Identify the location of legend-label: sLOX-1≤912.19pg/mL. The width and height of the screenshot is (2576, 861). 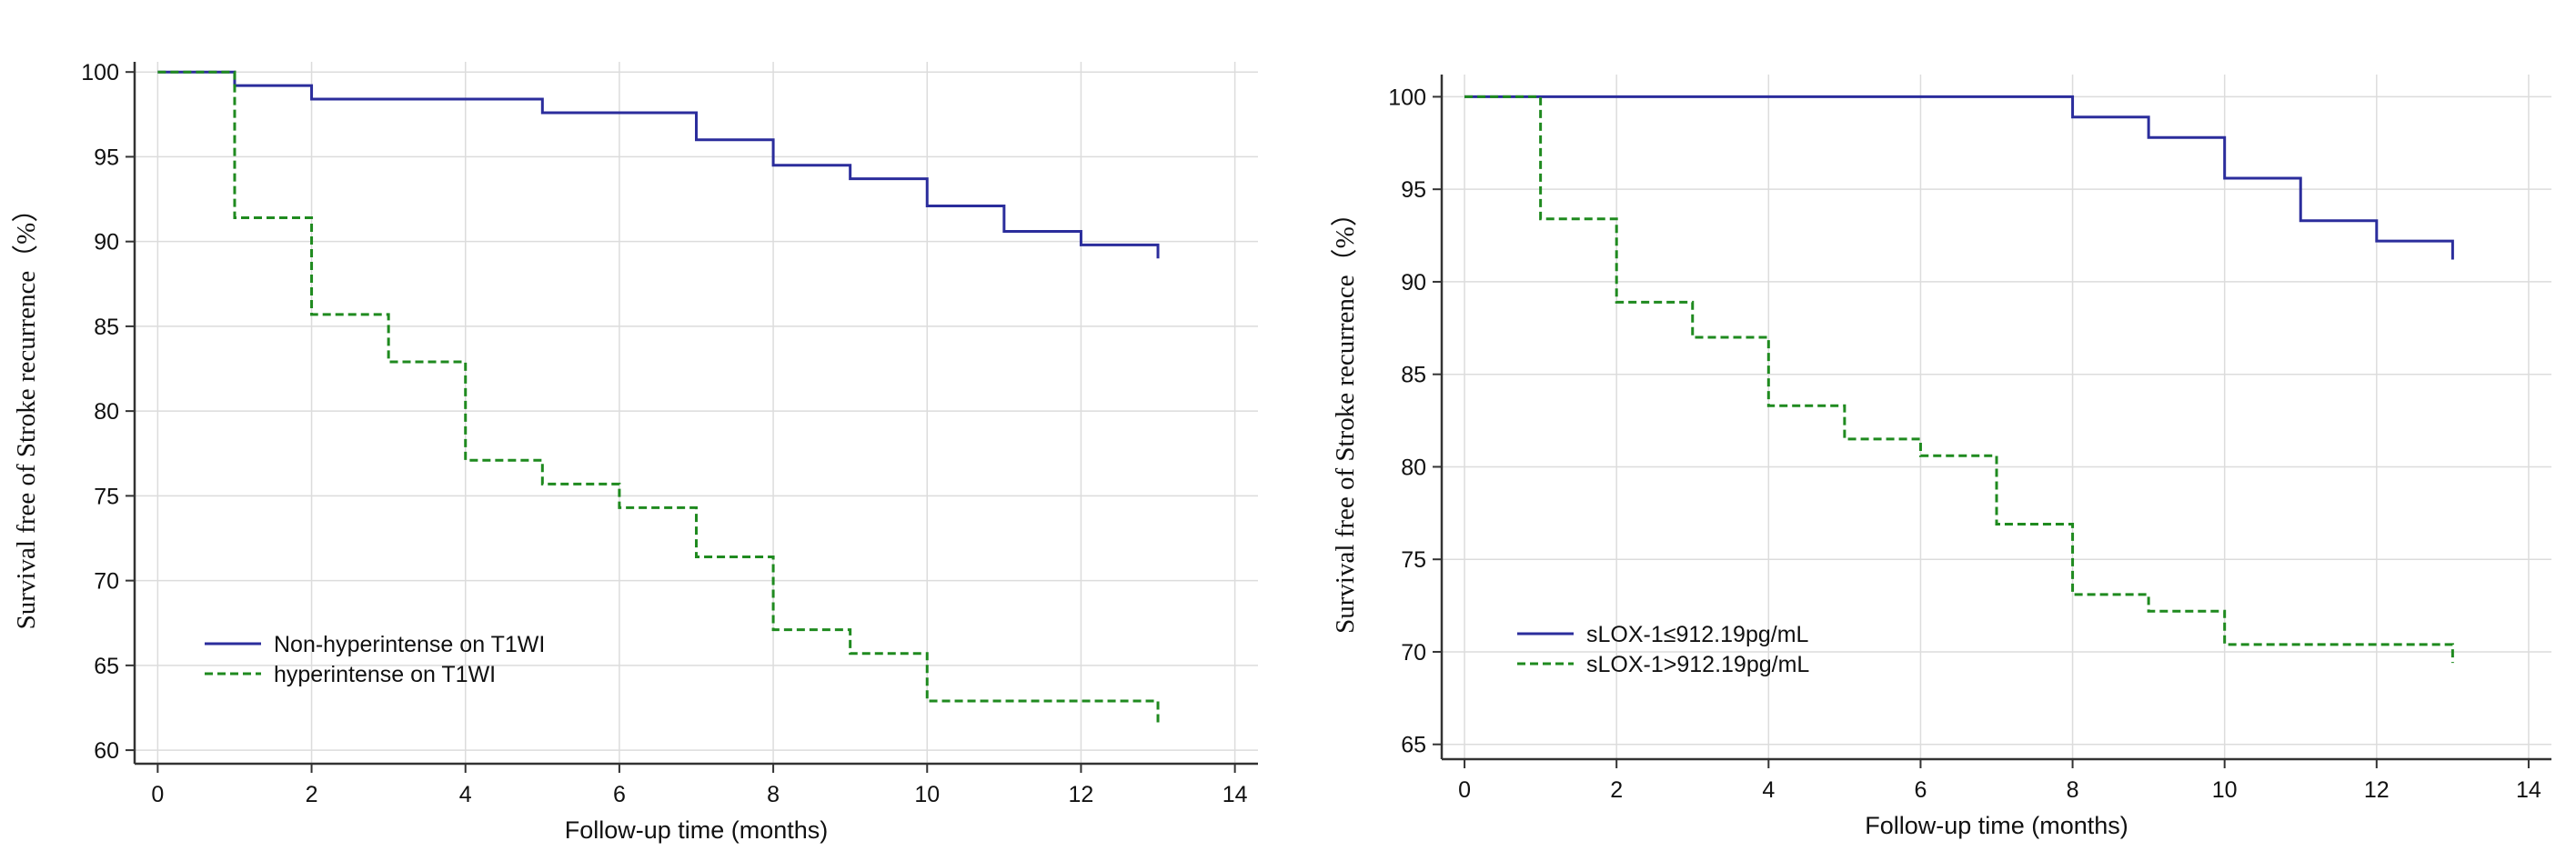
(1697, 635).